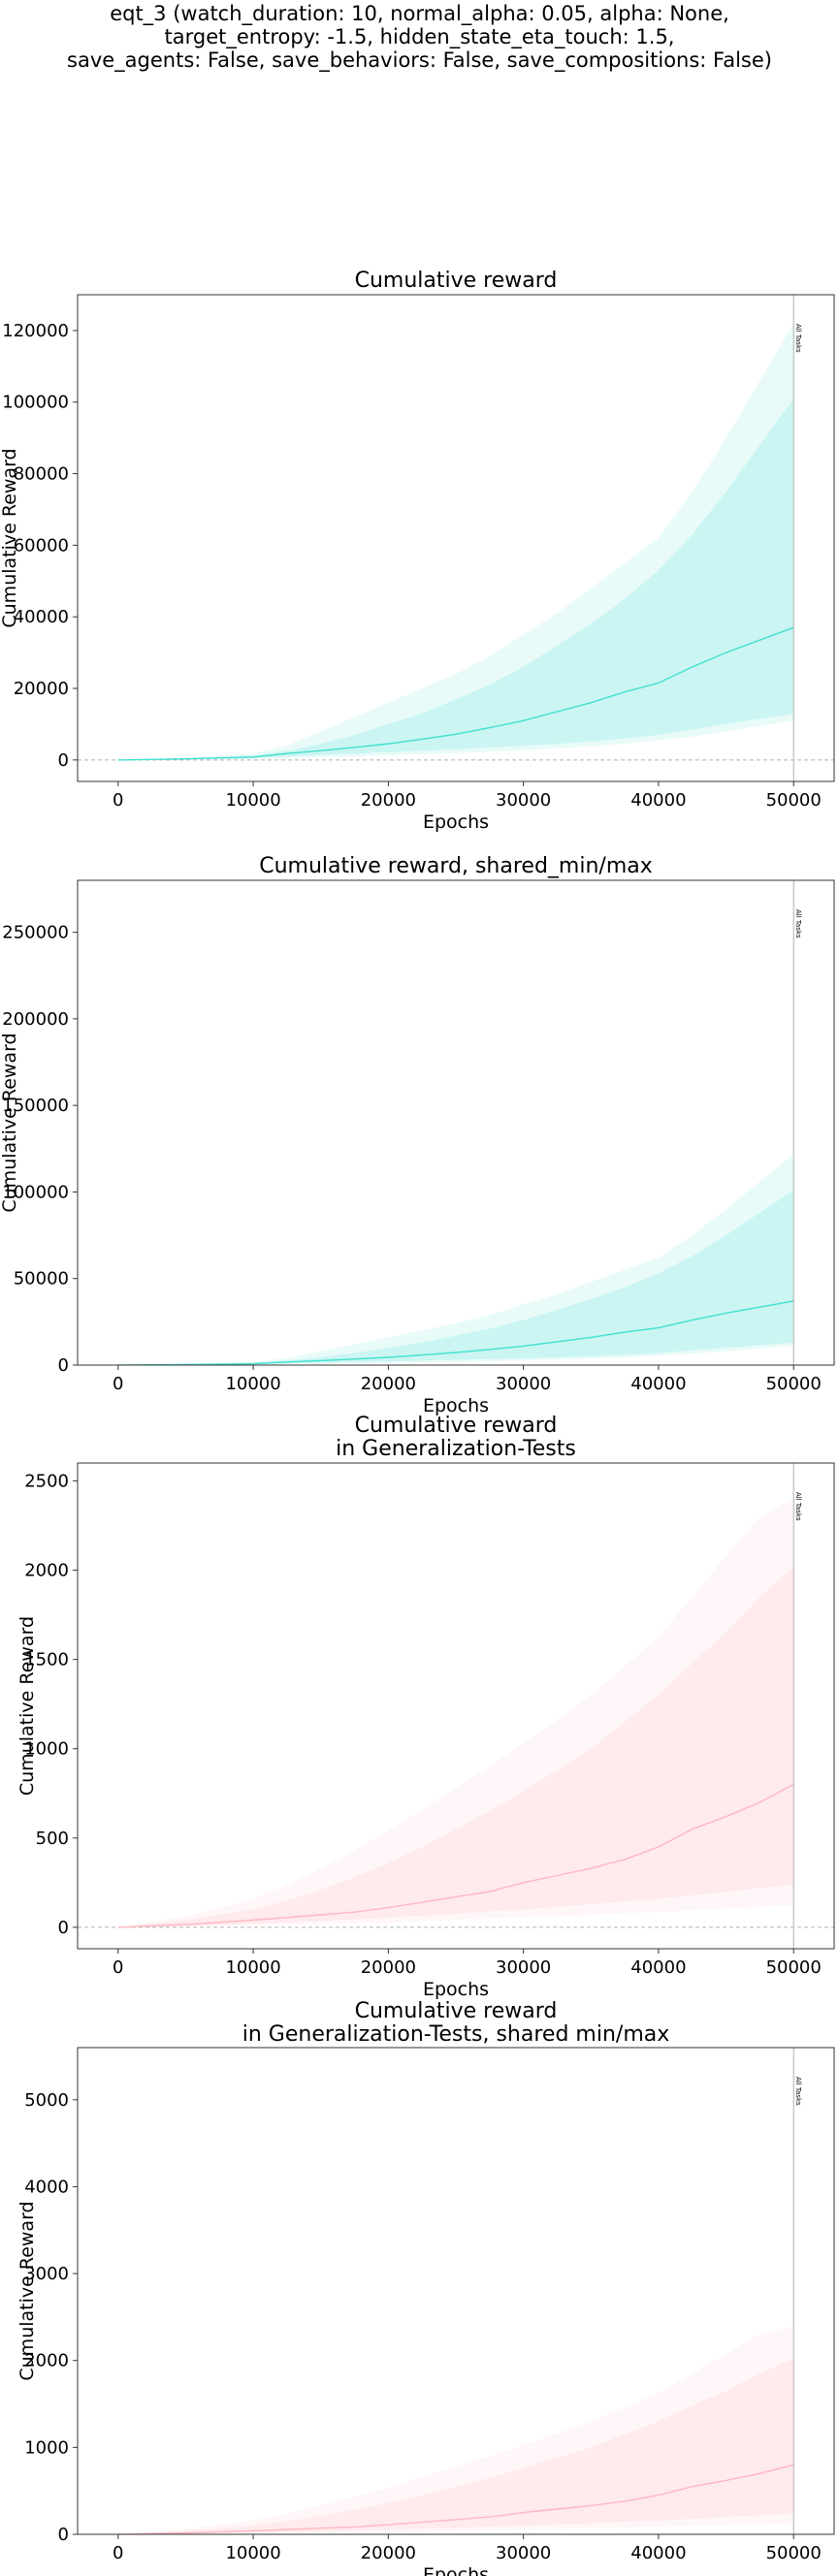 The image size is (839, 2576). I want to click on y-tick-label: 150000, so click(35, 1106).